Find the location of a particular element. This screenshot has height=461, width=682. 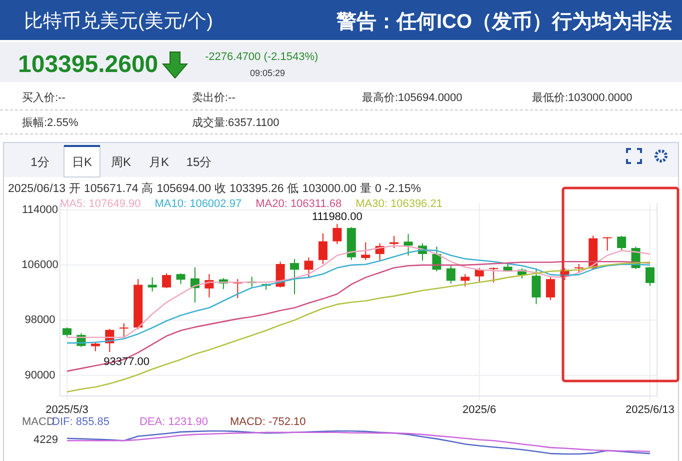

text: MACD: -752.10 is located at coordinates (268, 422).